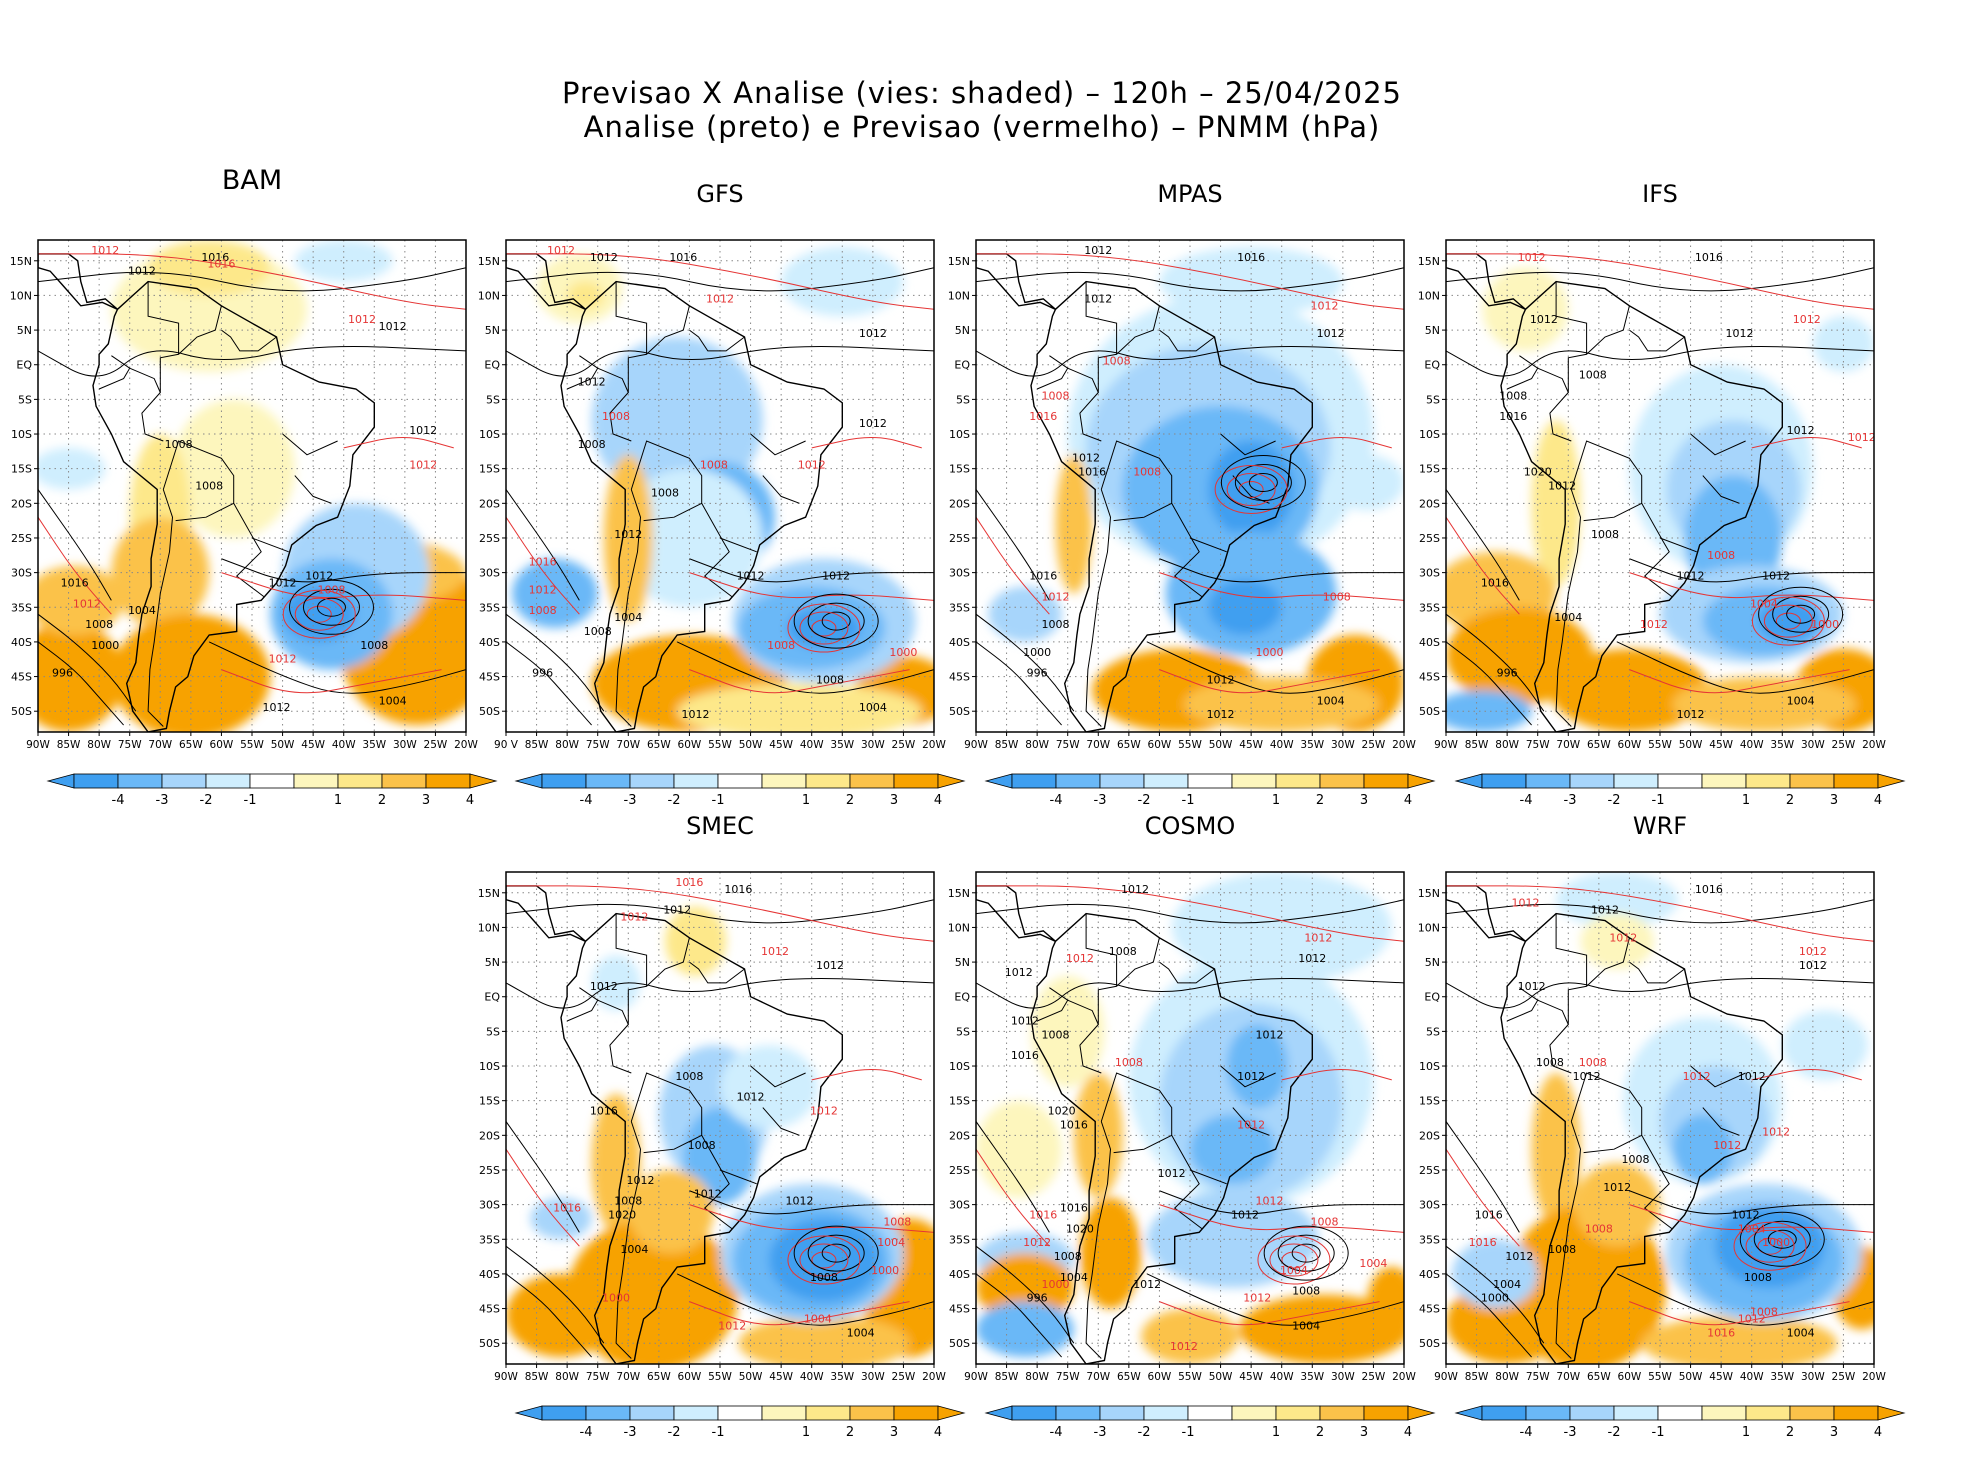 The height and width of the screenshot is (1474, 1964). Describe the element at coordinates (1489, 711) in the screenshot. I see `bias-region-neg3` at that location.